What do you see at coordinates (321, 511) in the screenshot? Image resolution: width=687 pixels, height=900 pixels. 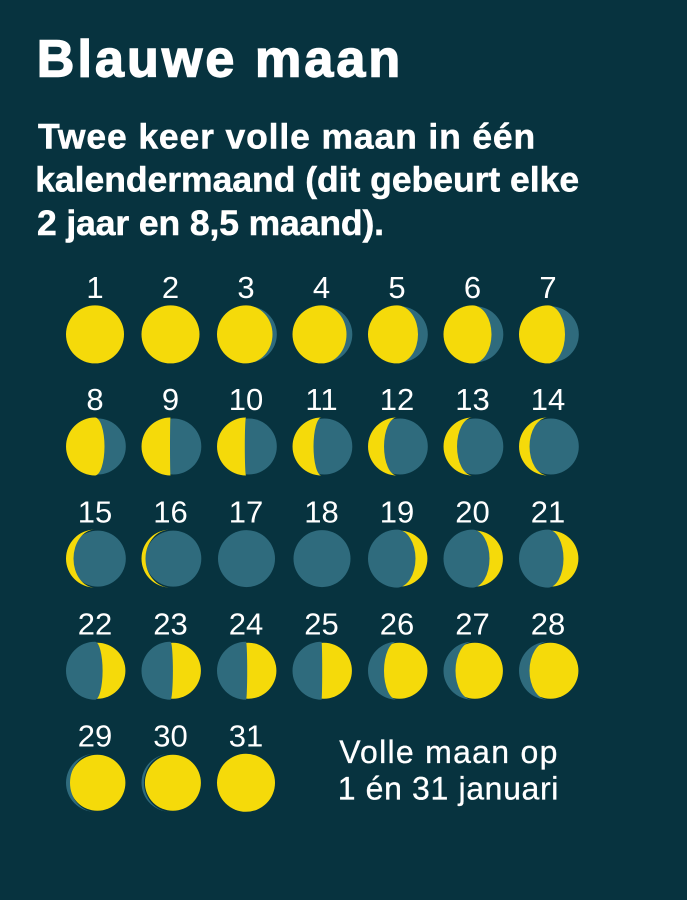 I see `svg-text: 18` at bounding box center [321, 511].